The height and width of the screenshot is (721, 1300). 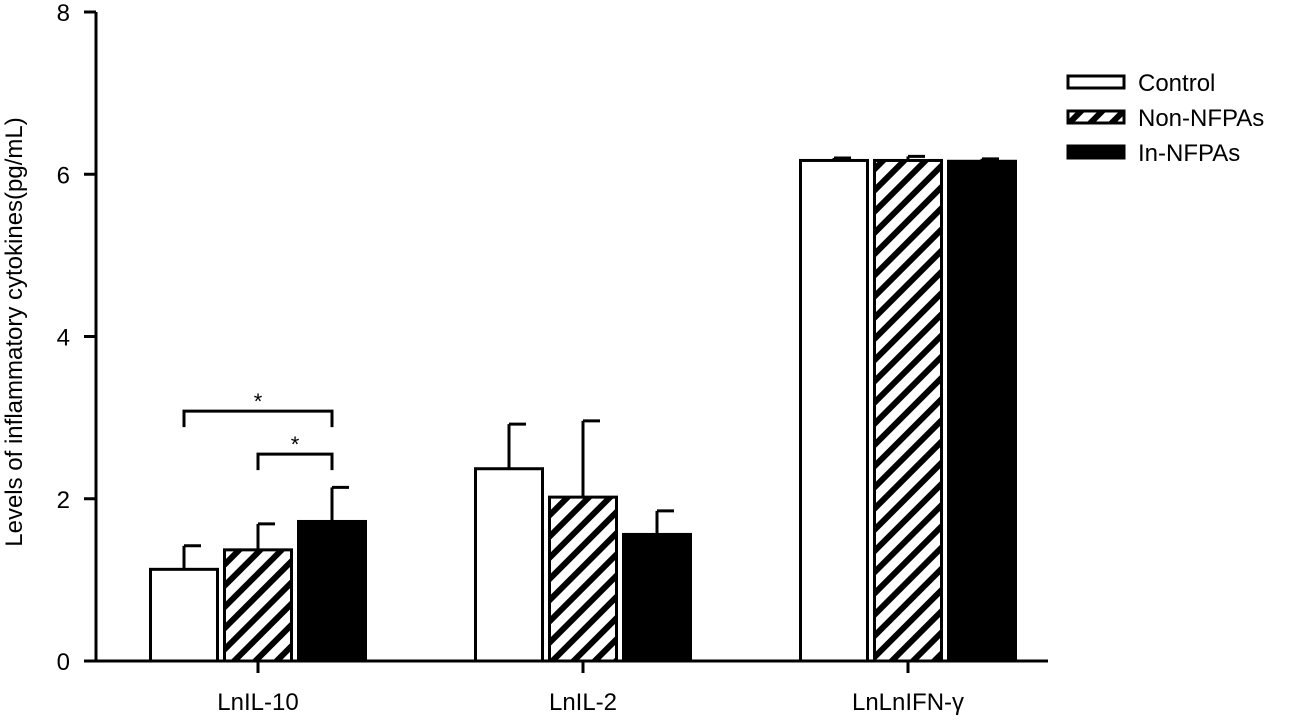 What do you see at coordinates (1176, 83) in the screenshot?
I see `legend-label: Control` at bounding box center [1176, 83].